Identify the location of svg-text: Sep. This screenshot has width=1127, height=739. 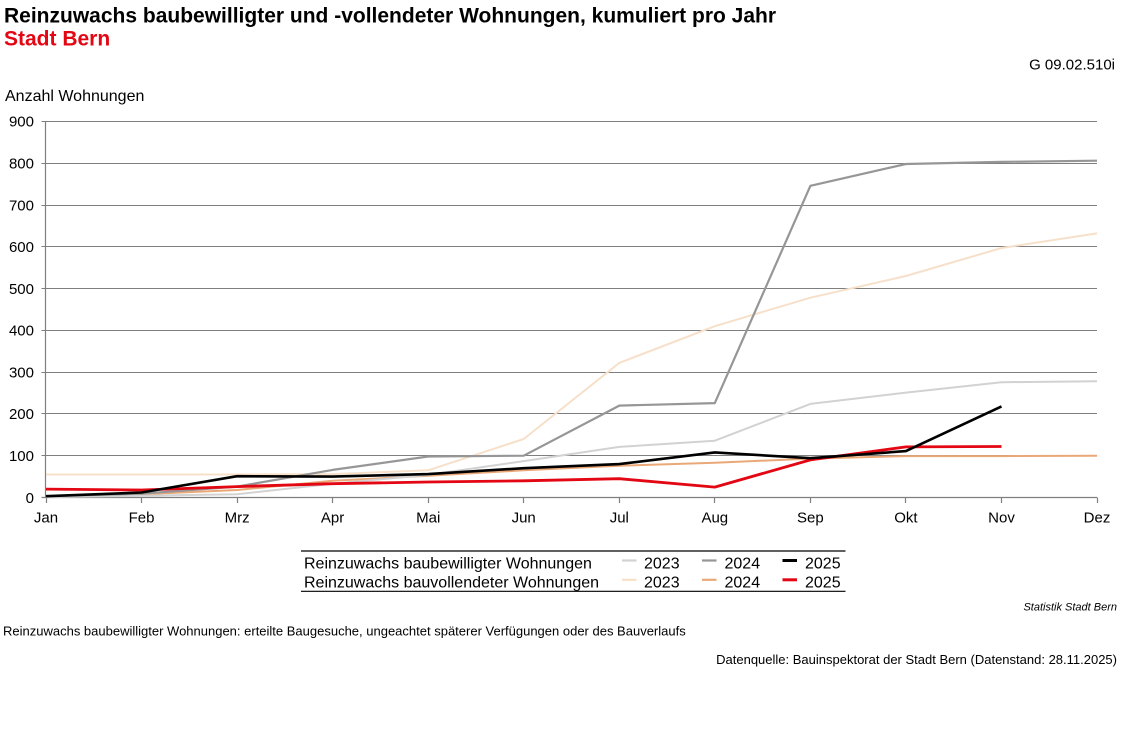
(810, 518).